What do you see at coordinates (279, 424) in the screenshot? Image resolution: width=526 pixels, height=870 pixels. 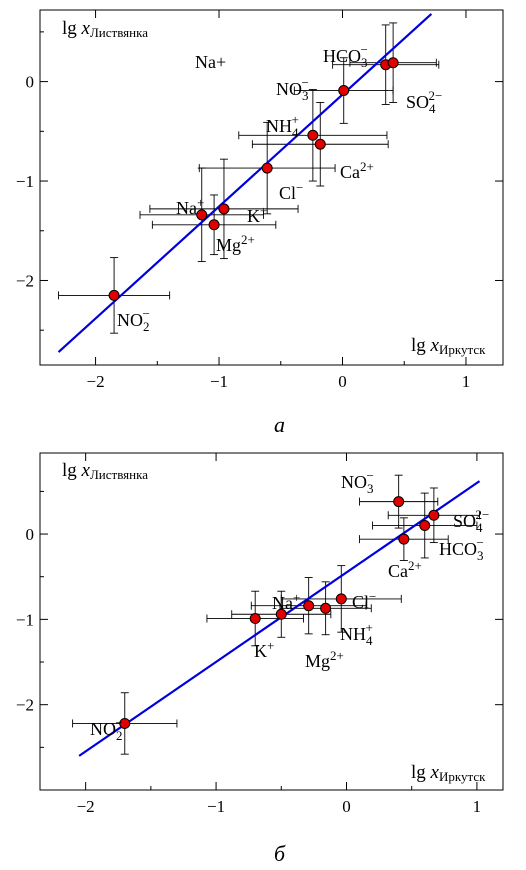 I see `panel-a-letter: а` at bounding box center [279, 424].